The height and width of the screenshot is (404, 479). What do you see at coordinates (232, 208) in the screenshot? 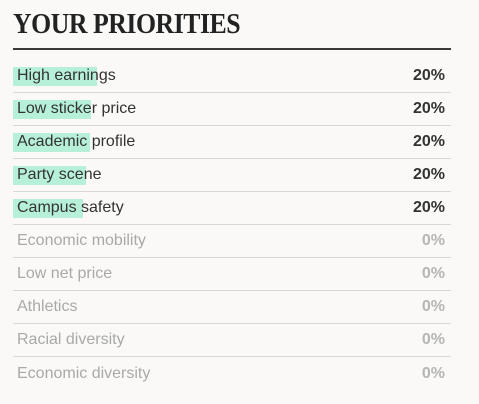
I see `priority-row: Campus safety 20%` at bounding box center [232, 208].